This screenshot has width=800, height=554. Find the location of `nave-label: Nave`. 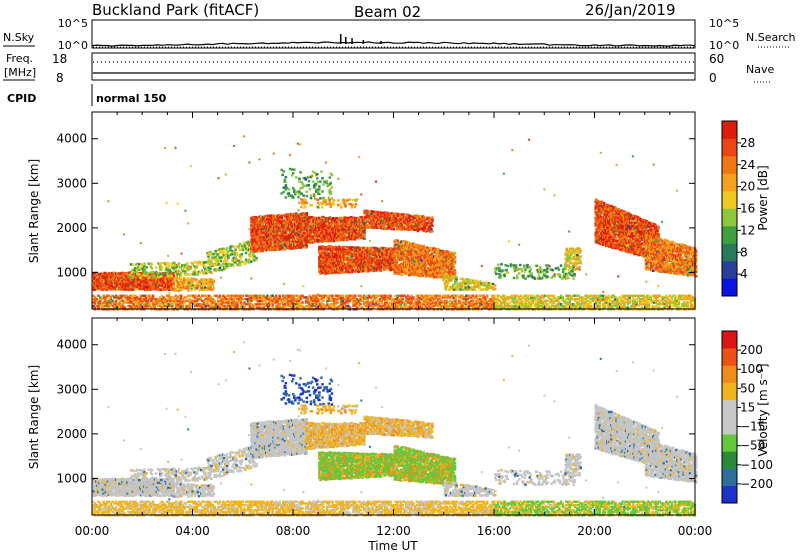

nave-label: Nave is located at coordinates (760, 69).